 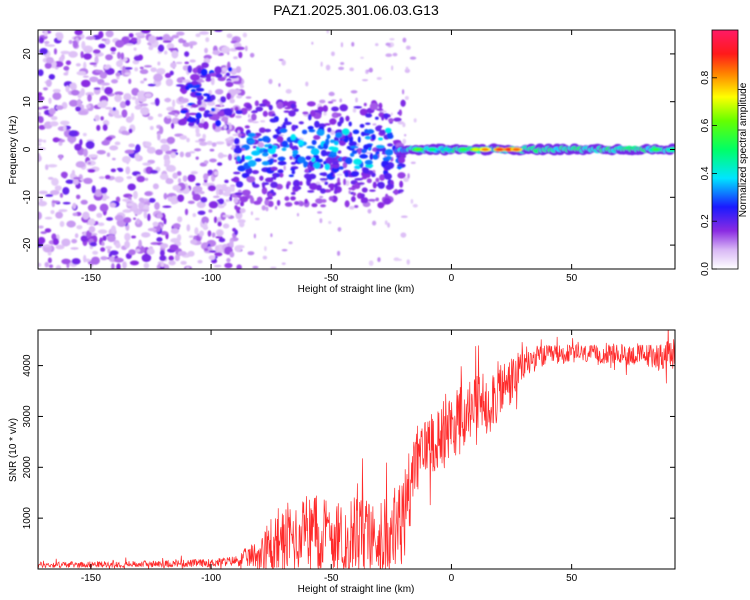 What do you see at coordinates (211, 278) in the screenshot?
I see `x-tick-label: -100` at bounding box center [211, 278].